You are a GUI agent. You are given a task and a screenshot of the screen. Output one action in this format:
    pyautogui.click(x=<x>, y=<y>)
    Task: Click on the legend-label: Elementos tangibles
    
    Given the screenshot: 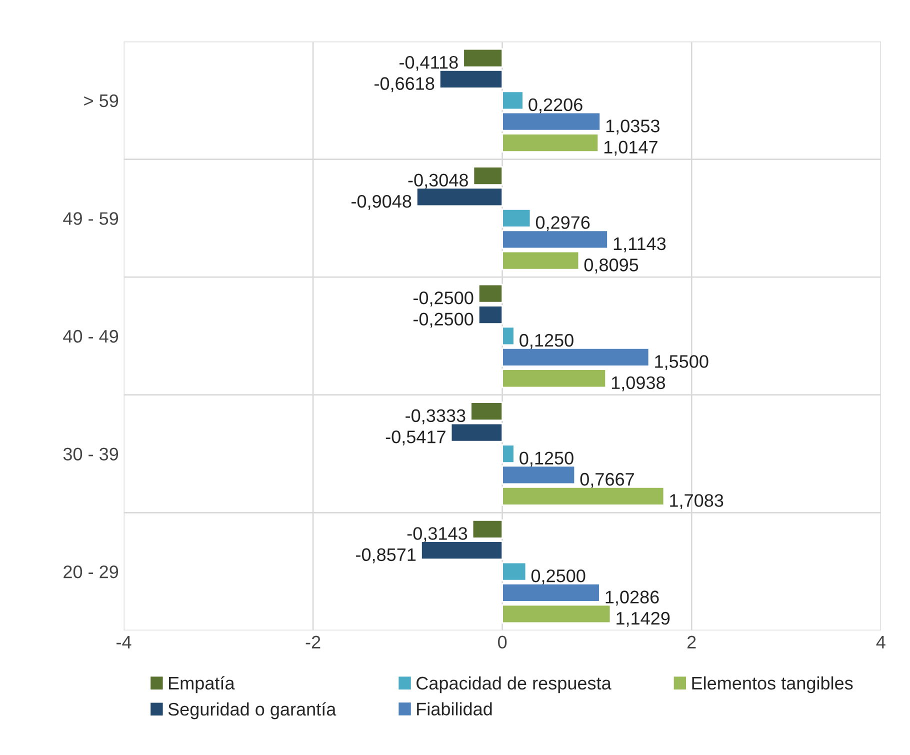 What is the action you would take?
    pyautogui.click(x=772, y=685)
    